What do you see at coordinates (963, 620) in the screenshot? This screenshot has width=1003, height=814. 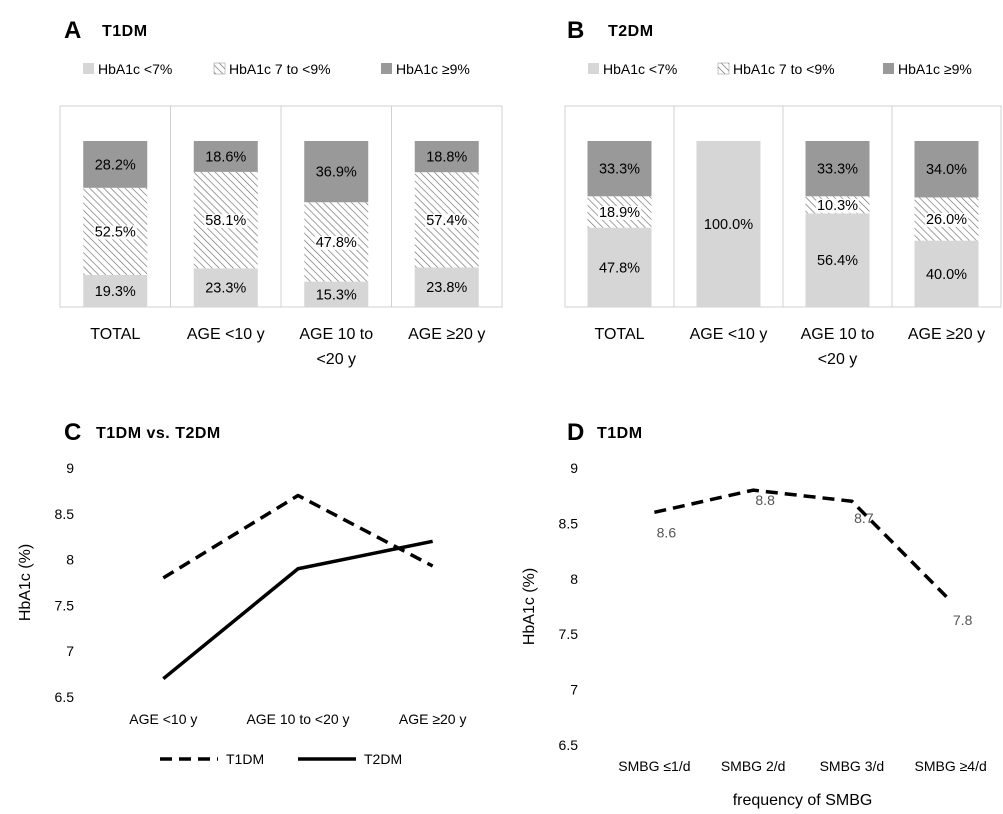 I see `data-label: 7.8` at bounding box center [963, 620].